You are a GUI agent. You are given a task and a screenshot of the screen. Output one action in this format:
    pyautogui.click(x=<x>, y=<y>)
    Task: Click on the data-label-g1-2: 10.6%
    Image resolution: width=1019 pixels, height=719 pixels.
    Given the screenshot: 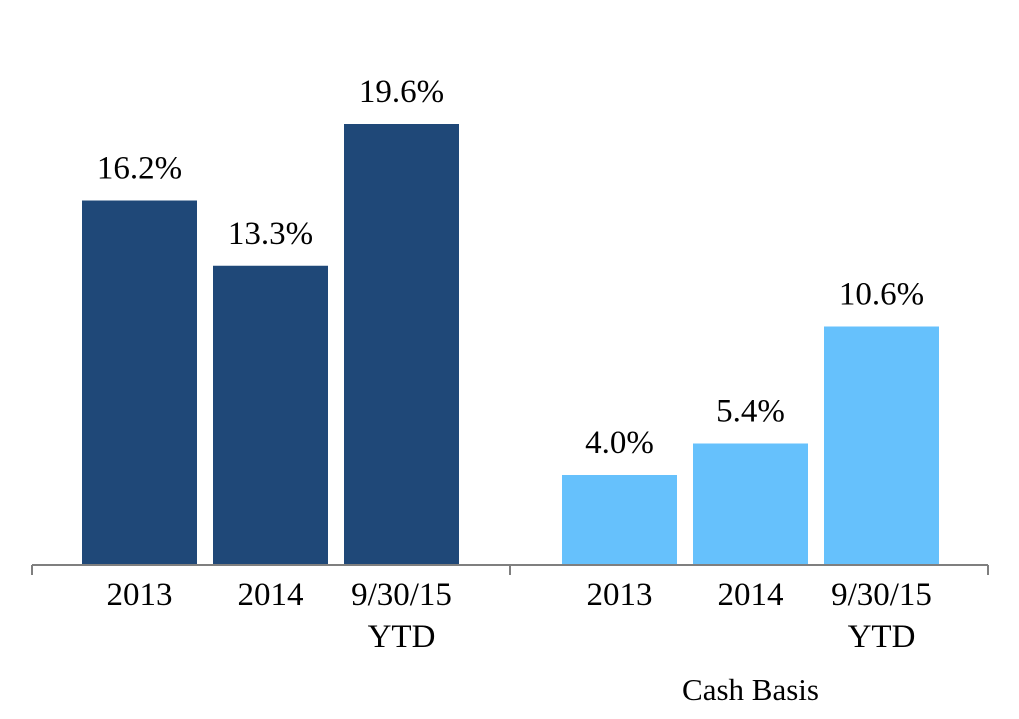 What is the action you would take?
    pyautogui.click(x=881, y=295)
    